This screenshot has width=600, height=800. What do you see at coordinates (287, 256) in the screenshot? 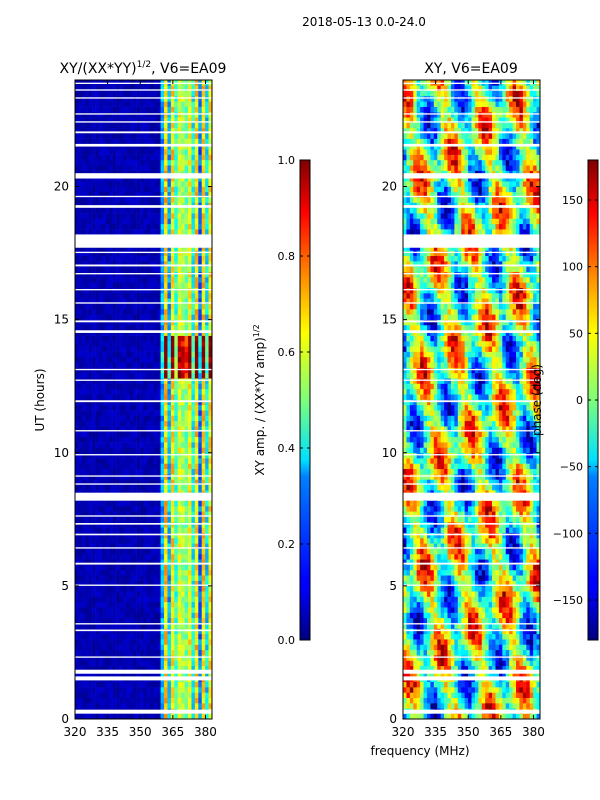
I see `colorbar1-tick-label: 0.8` at bounding box center [287, 256].